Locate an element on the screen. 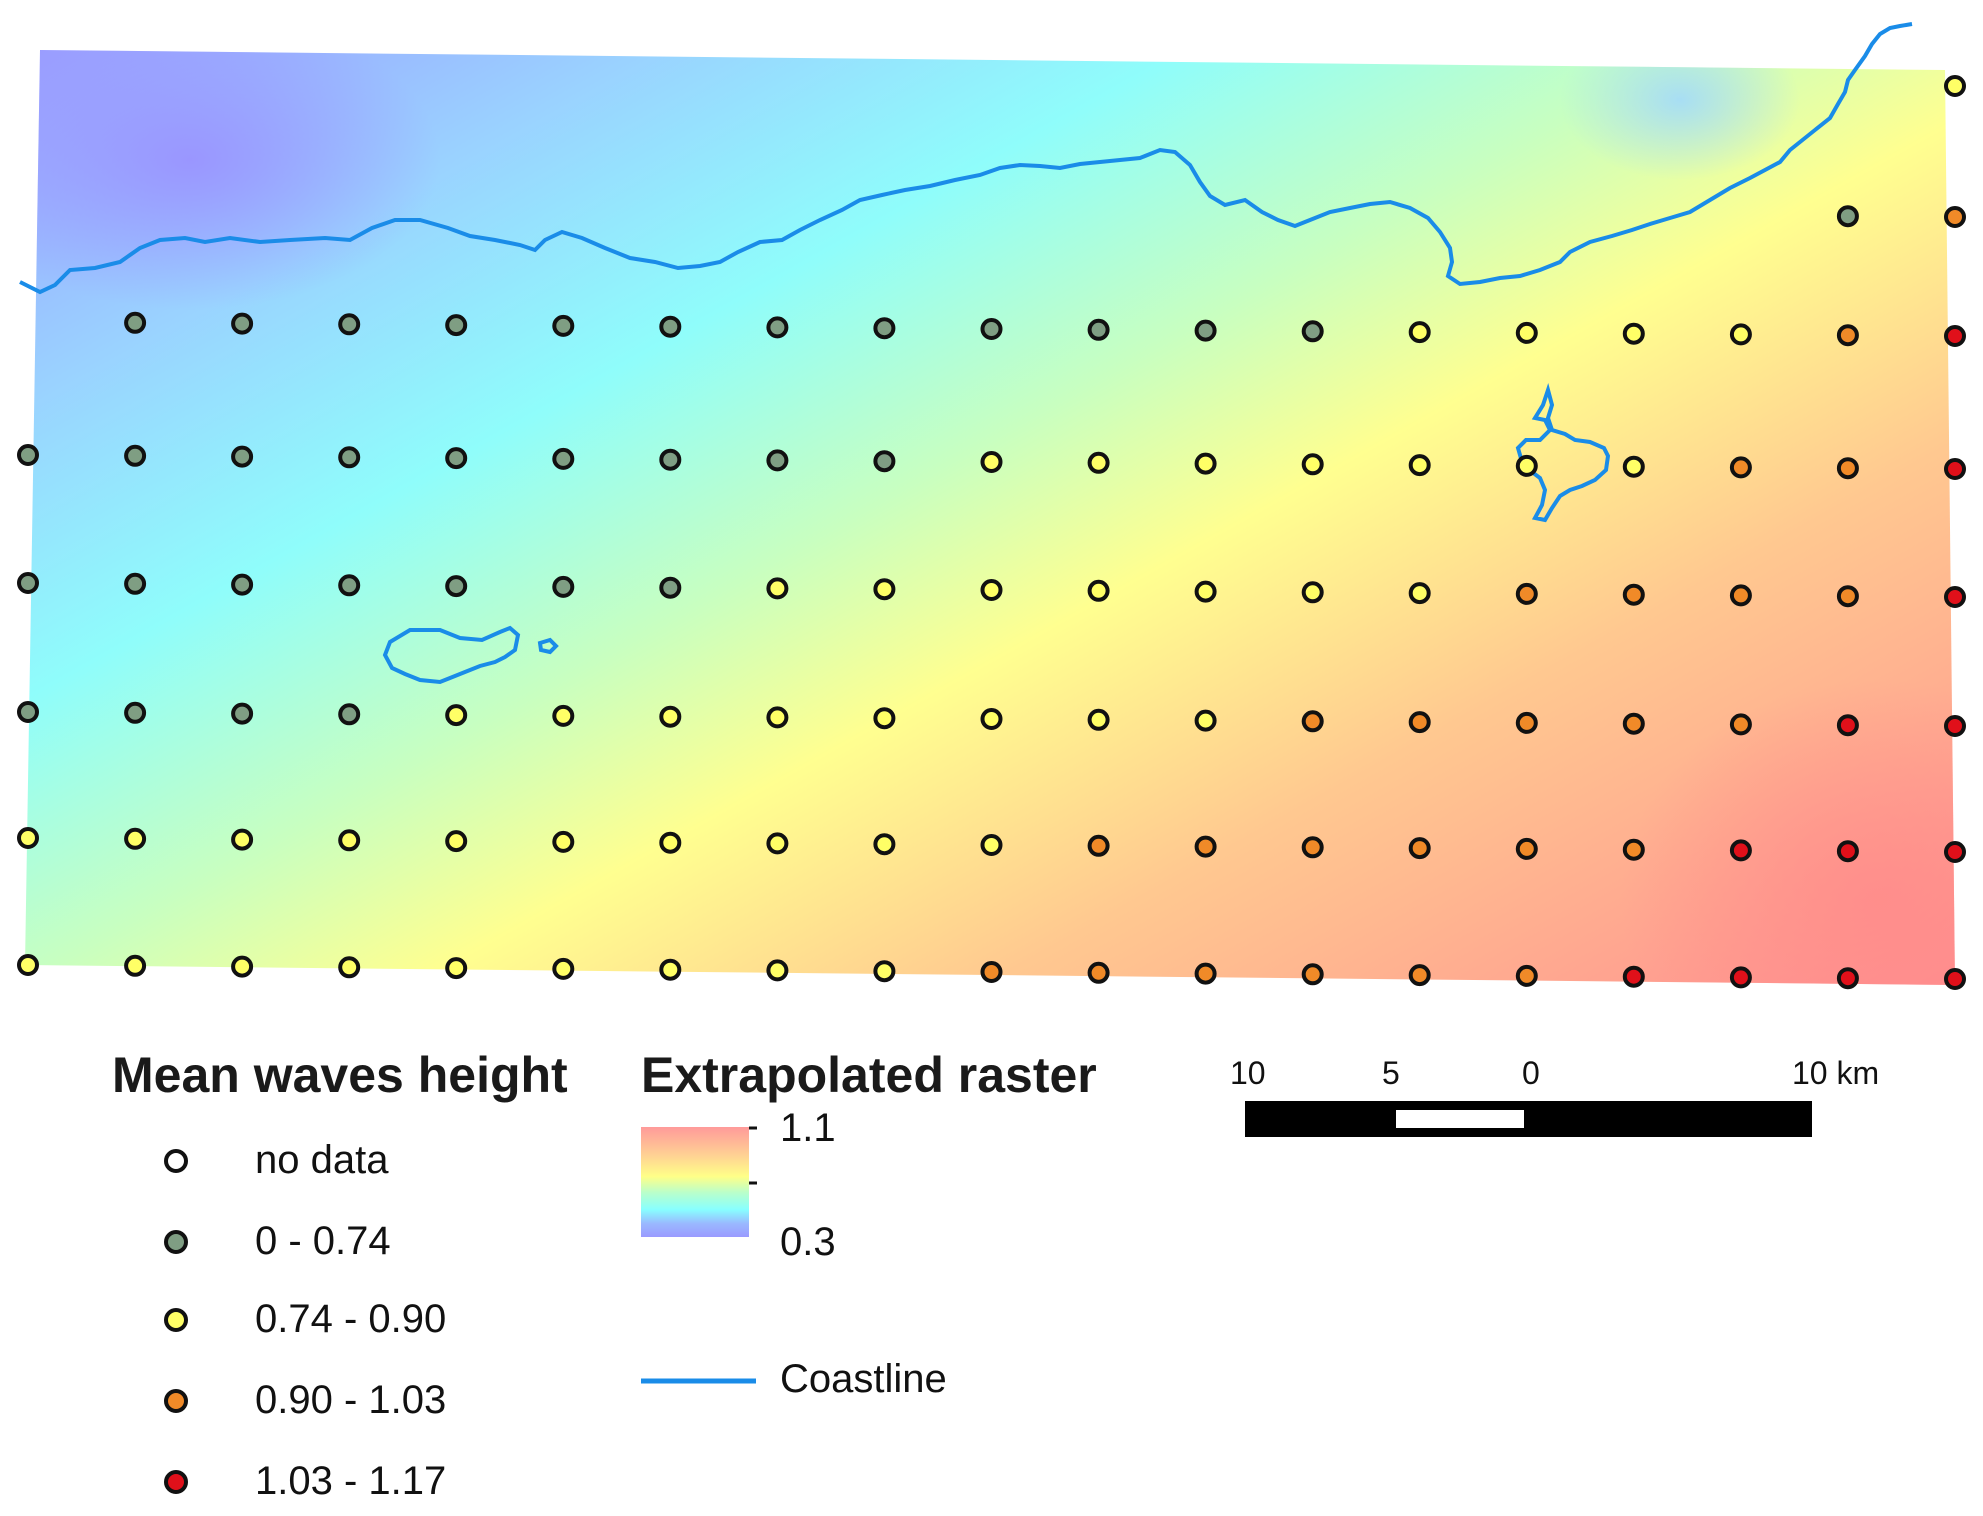 This screenshot has width=1983, height=1516. legend-label-no-data: no data is located at coordinates (322, 1160).